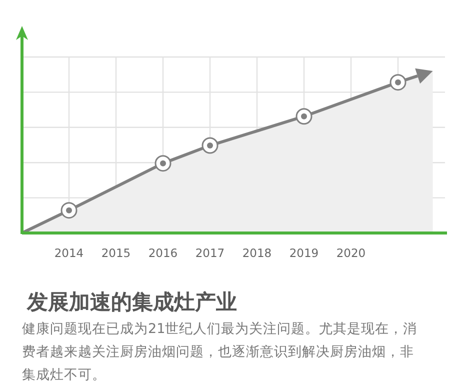 This screenshot has height=389, width=452. What do you see at coordinates (132, 302) in the screenshot?
I see `text: 发展加速的集成灶产业` at bounding box center [132, 302].